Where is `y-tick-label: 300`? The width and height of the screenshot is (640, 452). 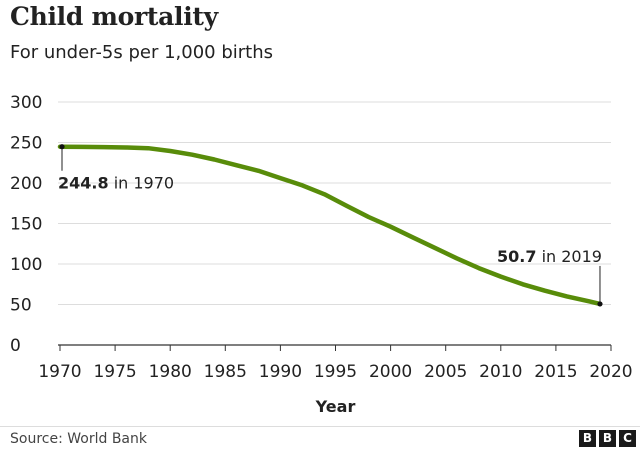 y-tick-label: 300 is located at coordinates (26, 103).